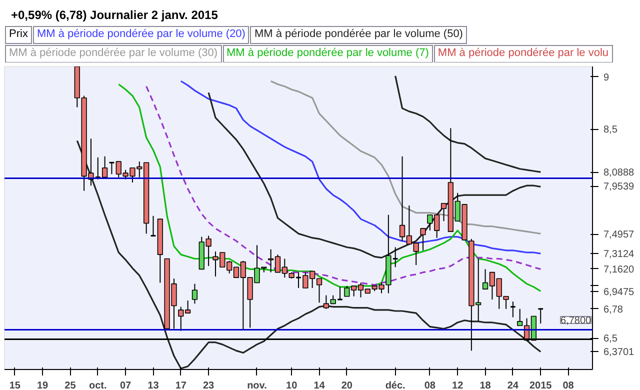  What do you see at coordinates (320, 385) in the screenshot?
I see `x-tick-label: 14` at bounding box center [320, 385].